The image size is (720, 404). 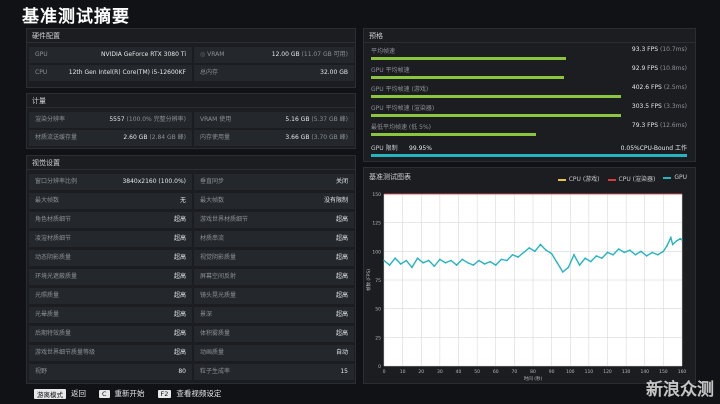 What do you see at coordinates (143, 54) in the screenshot?
I see `gpu-value: NVIDIA GeForce RTX 3080 Ti` at bounding box center [143, 54].